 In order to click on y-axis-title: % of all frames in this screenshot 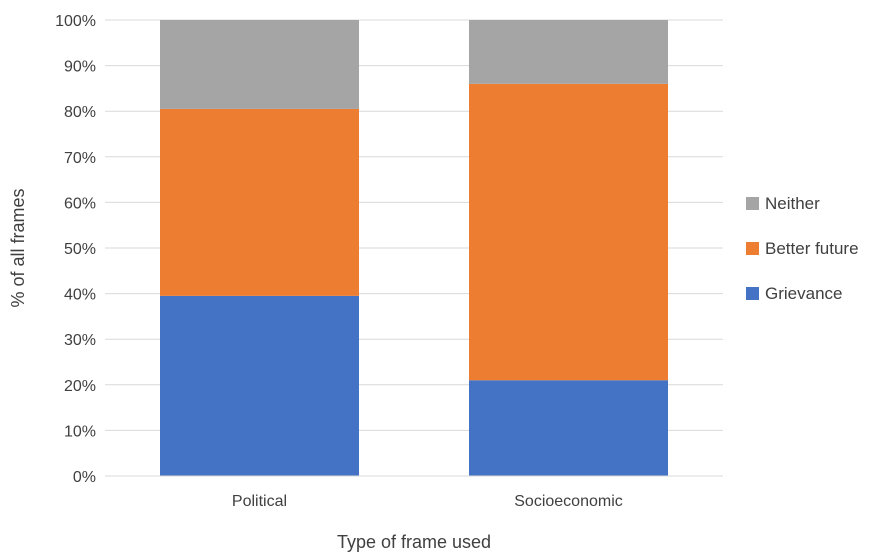, I will do `click(18, 247)`.